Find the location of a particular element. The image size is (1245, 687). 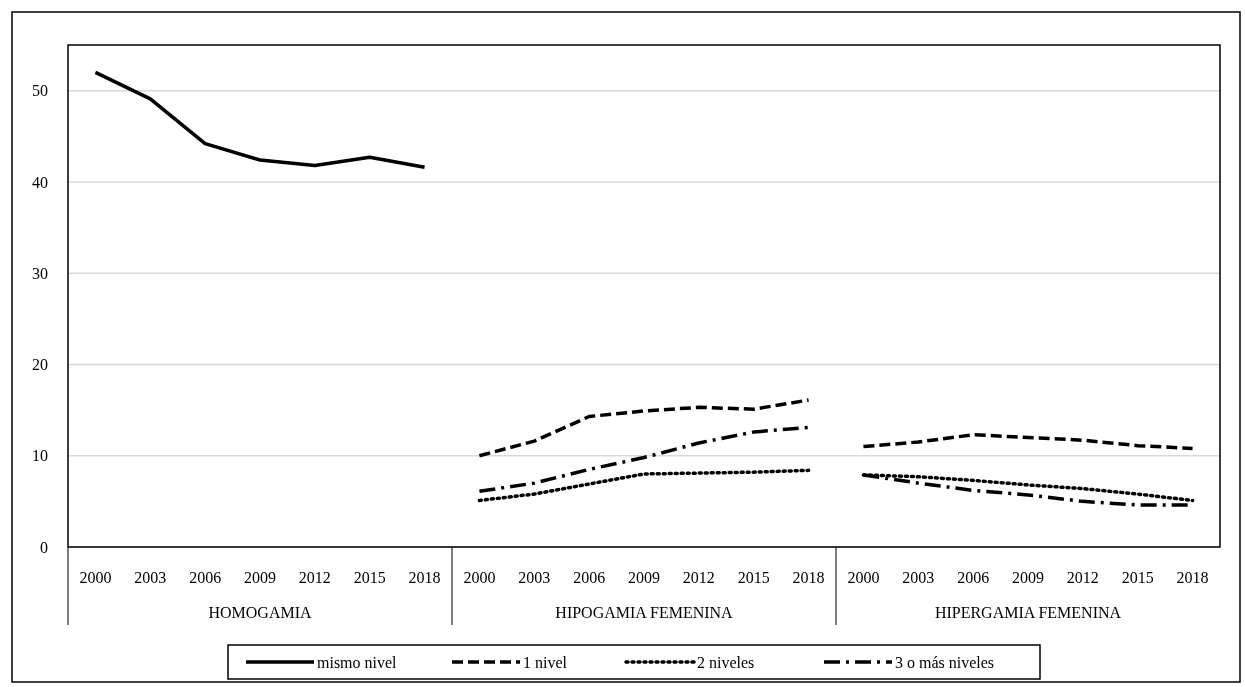

y-tick-label: 20 is located at coordinates (40, 365).